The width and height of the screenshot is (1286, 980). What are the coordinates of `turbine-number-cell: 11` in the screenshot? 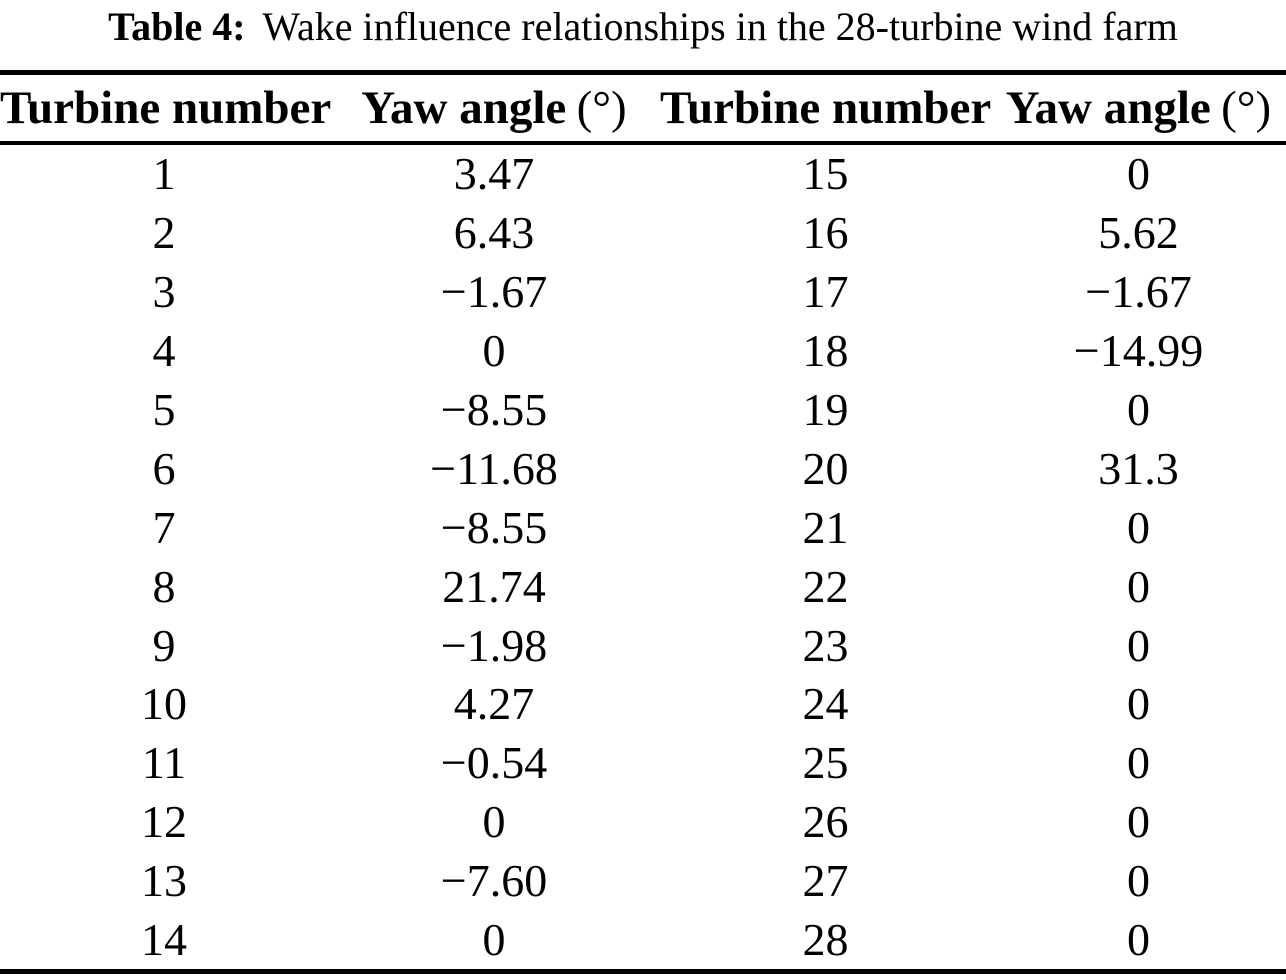 It's located at (164, 763).